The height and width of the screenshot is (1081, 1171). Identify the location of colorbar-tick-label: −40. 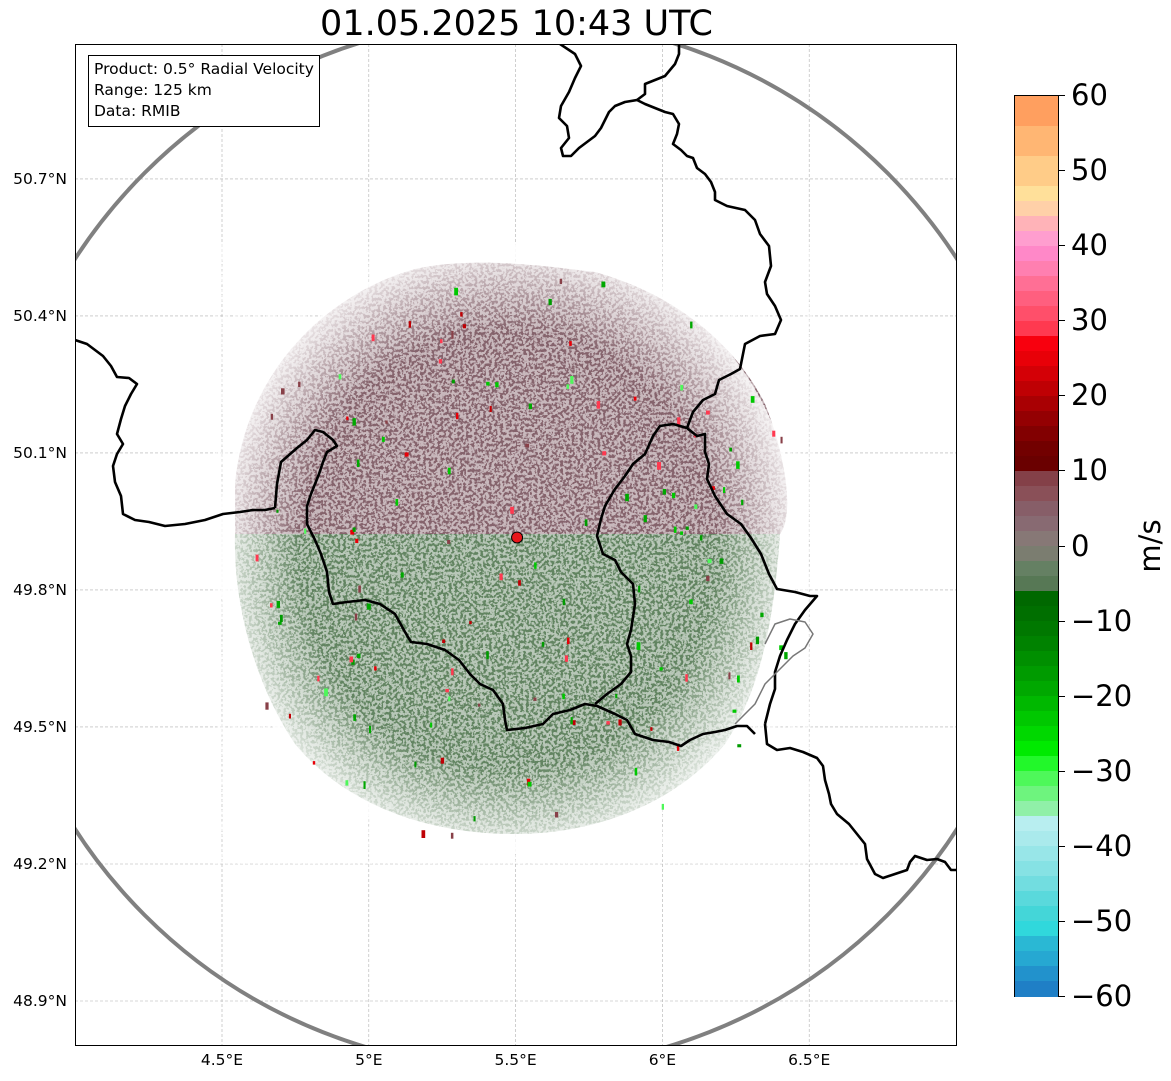
(1102, 845).